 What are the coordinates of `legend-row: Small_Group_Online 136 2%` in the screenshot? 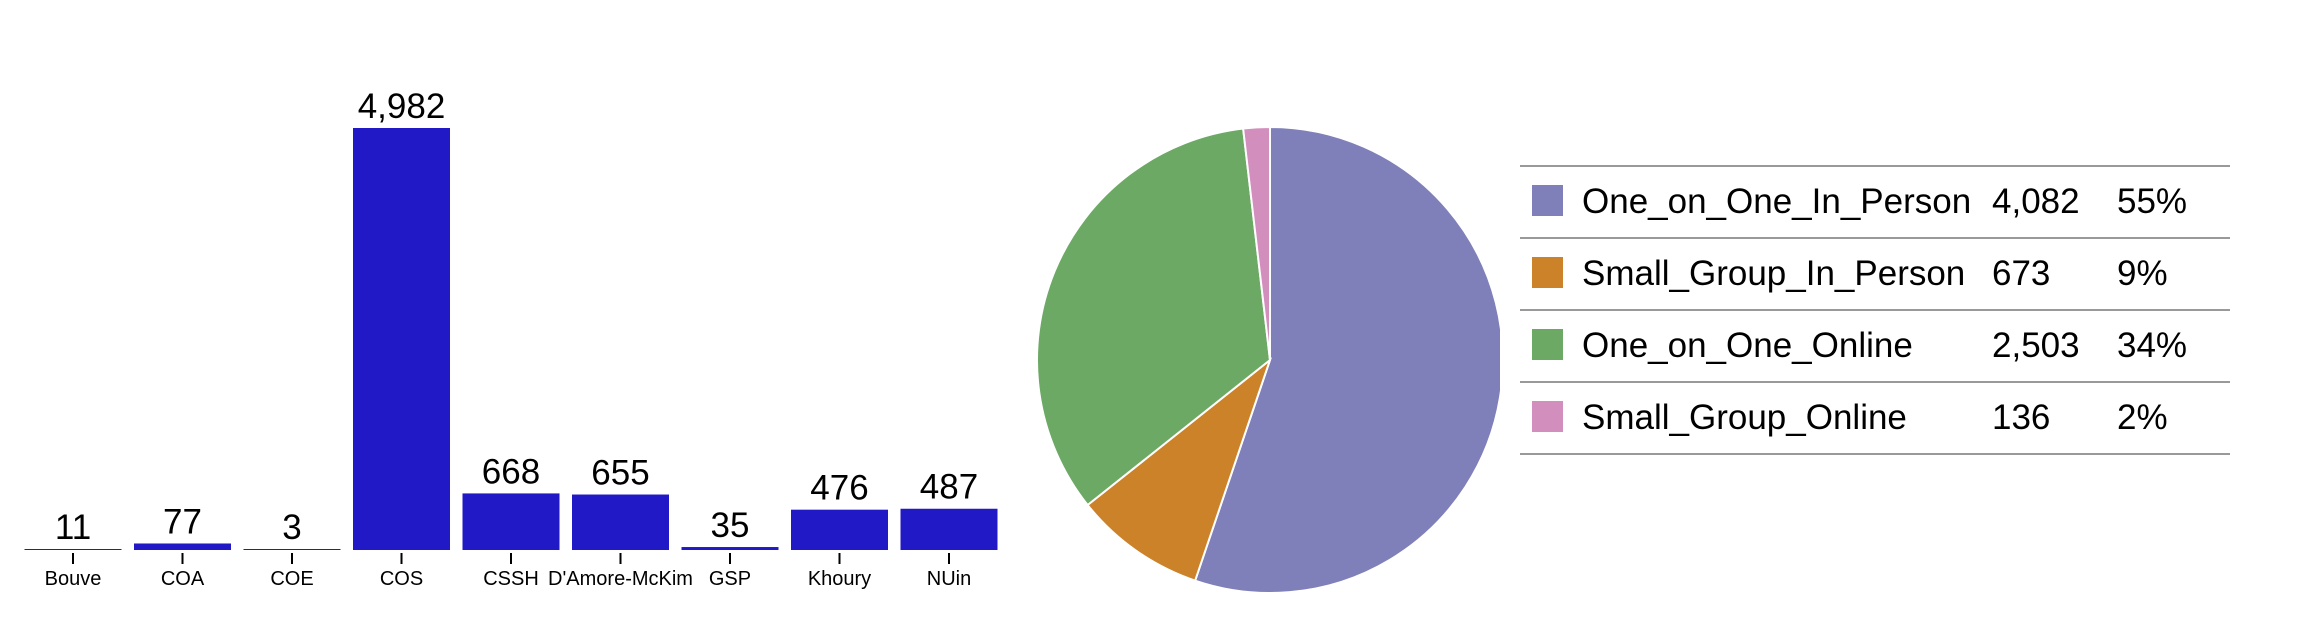 It's located at (1875, 418).